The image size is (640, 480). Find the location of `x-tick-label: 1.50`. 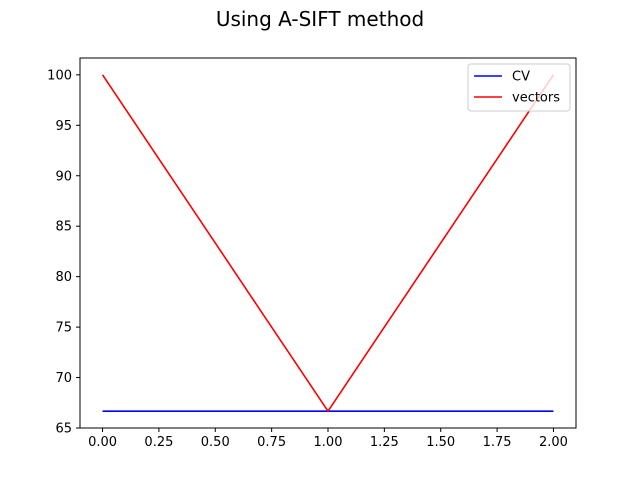

x-tick-label: 1.50 is located at coordinates (440, 442).